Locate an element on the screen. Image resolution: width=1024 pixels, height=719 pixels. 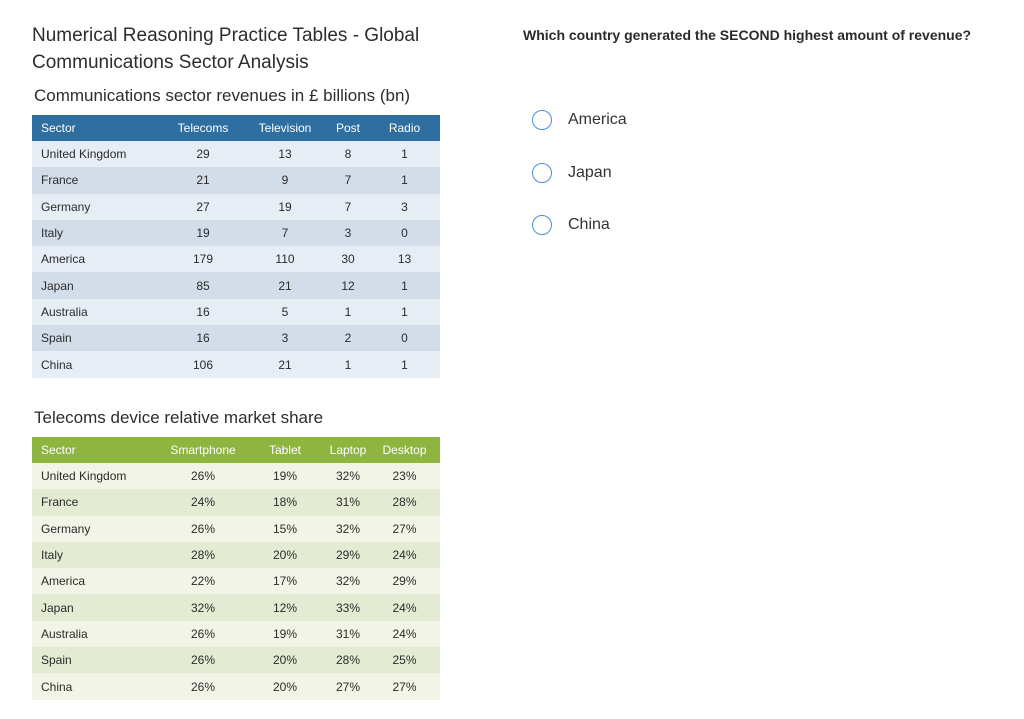
table-cell: 18% is located at coordinates (285, 502).